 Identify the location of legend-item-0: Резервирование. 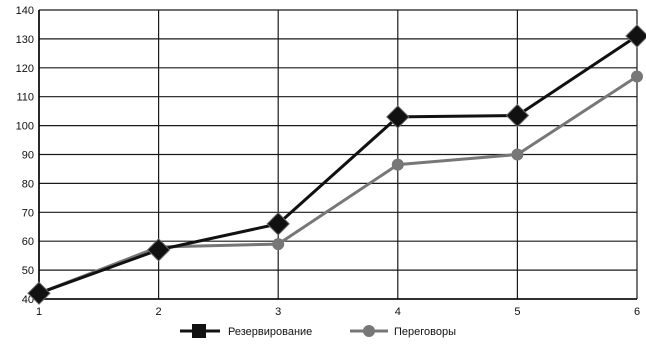
(246, 331).